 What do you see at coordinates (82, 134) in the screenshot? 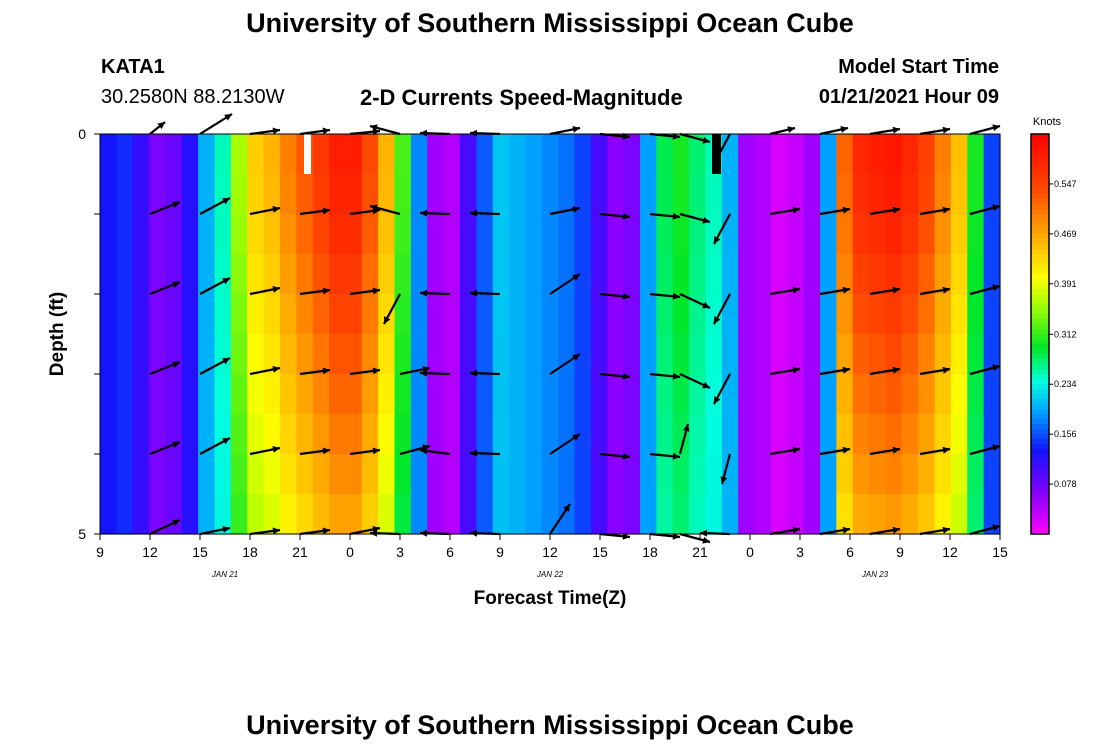
I see `y-tick-label: 0` at bounding box center [82, 134].